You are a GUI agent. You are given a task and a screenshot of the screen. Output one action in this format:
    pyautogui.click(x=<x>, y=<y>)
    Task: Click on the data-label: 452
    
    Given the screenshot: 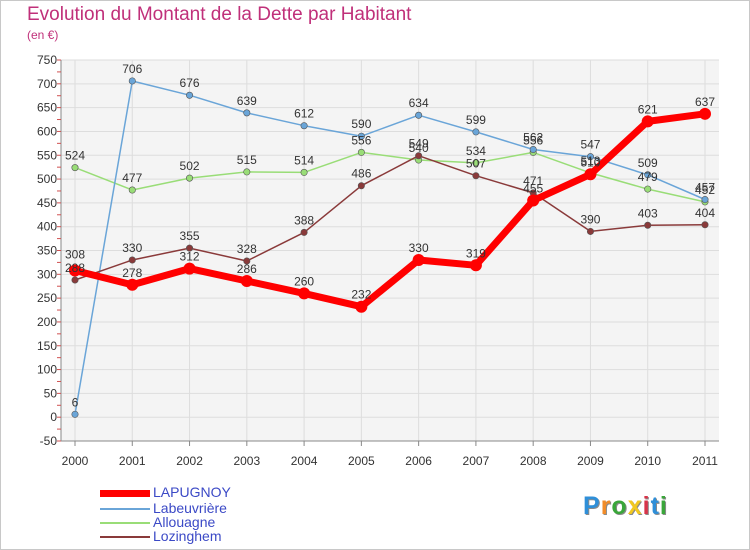 What is the action you would take?
    pyautogui.click(x=705, y=190)
    